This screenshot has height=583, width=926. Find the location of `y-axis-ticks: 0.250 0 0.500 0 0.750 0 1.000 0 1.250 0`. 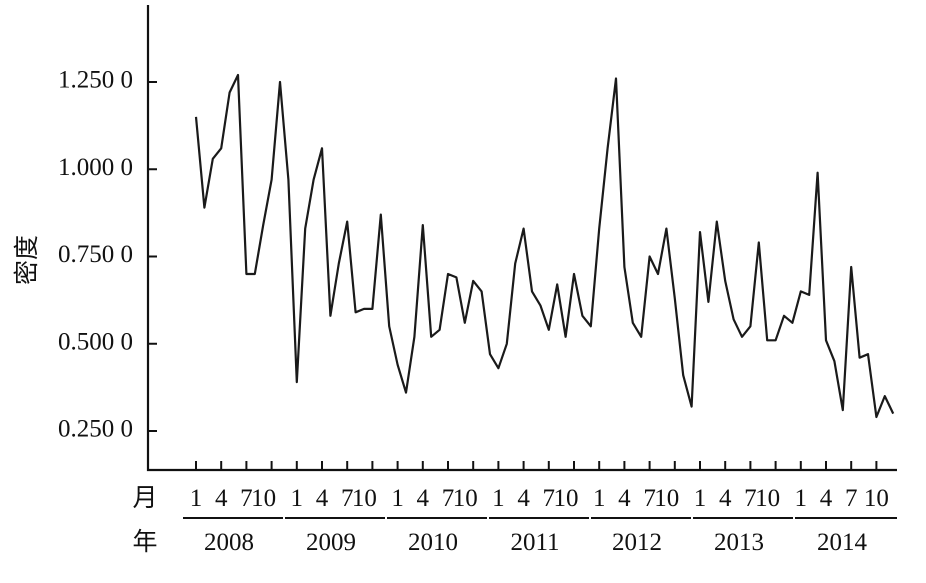

y-axis-ticks: 0.250 0 0.500 0 0.750 0 1.000 0 1.250 0 is located at coordinates (107, 255).